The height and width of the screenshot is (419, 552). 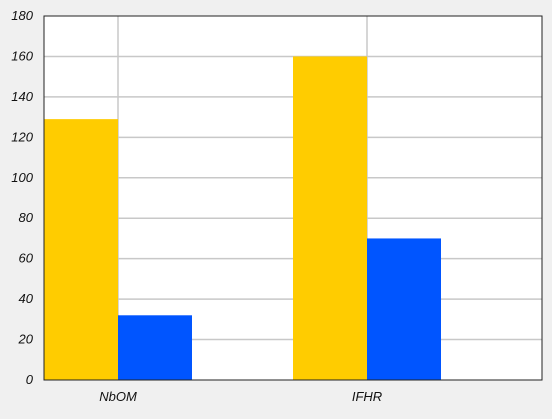 I want to click on y-tick-label: 180, so click(x=22, y=15).